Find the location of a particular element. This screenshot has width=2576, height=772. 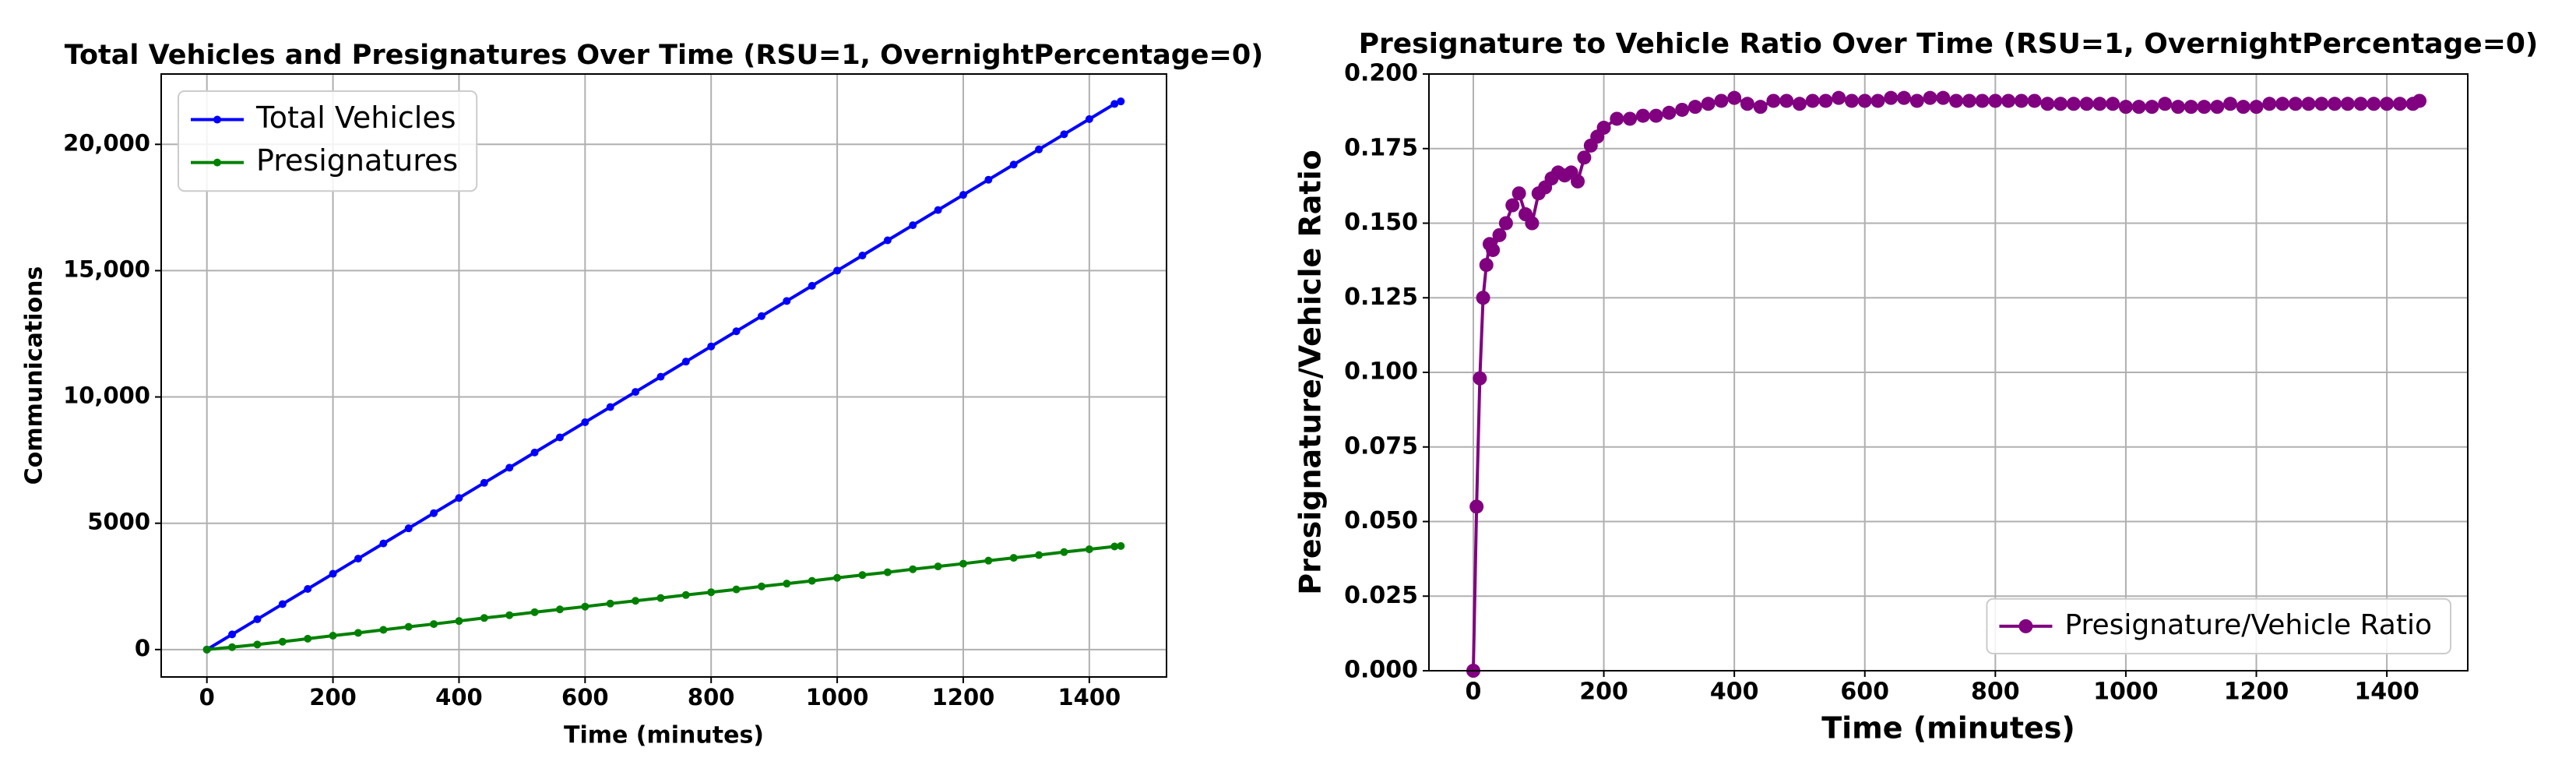

y-tick-label: 0.000 is located at coordinates (1381, 670).